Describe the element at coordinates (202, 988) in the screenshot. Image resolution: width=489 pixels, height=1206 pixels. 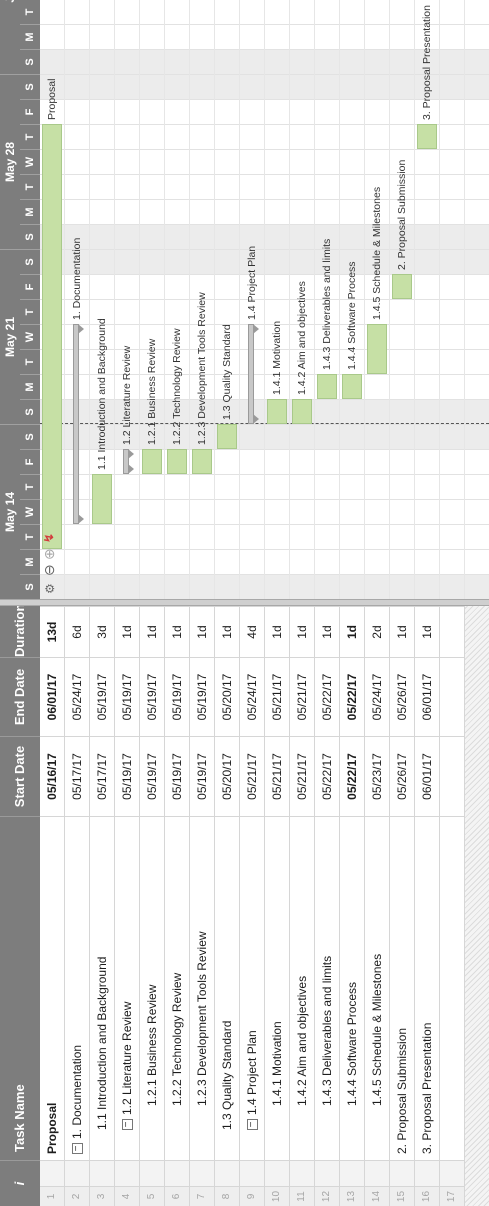
I see `task-name-cell: 1.2.3 Development Tools Review` at that location.